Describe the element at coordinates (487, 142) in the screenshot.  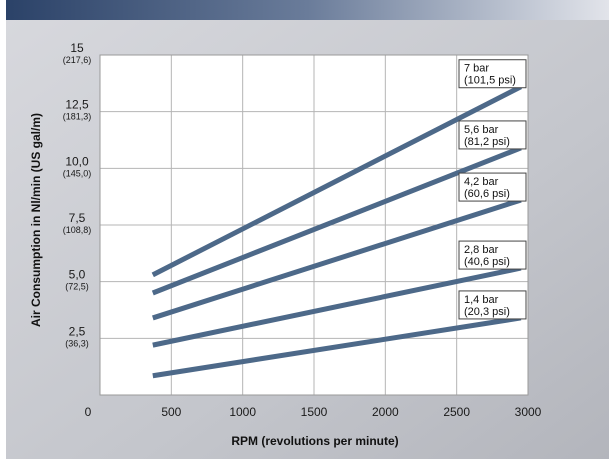
I see `series-psi-label: (81,2 psi)` at that location.